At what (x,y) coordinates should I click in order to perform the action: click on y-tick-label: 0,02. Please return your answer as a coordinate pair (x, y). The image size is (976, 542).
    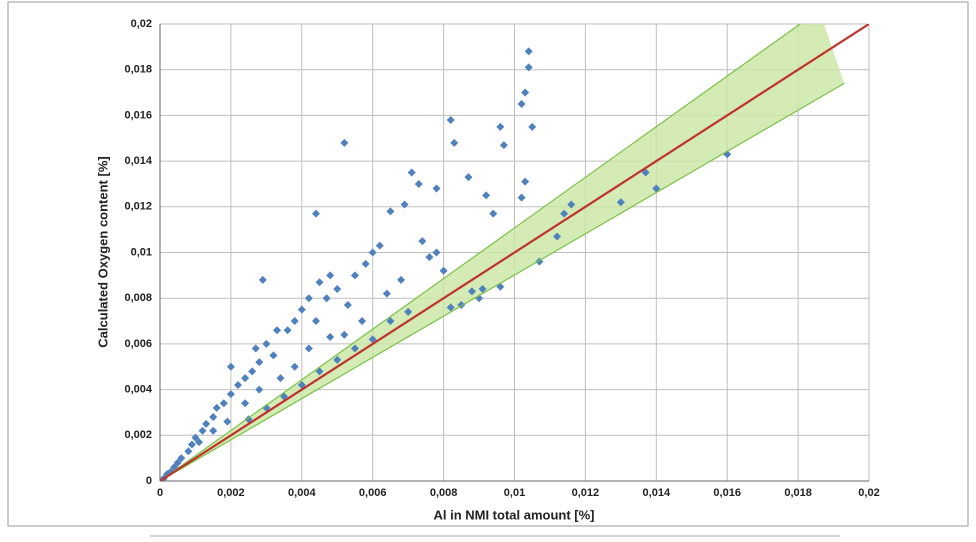
    Looking at the image, I should click on (141, 24).